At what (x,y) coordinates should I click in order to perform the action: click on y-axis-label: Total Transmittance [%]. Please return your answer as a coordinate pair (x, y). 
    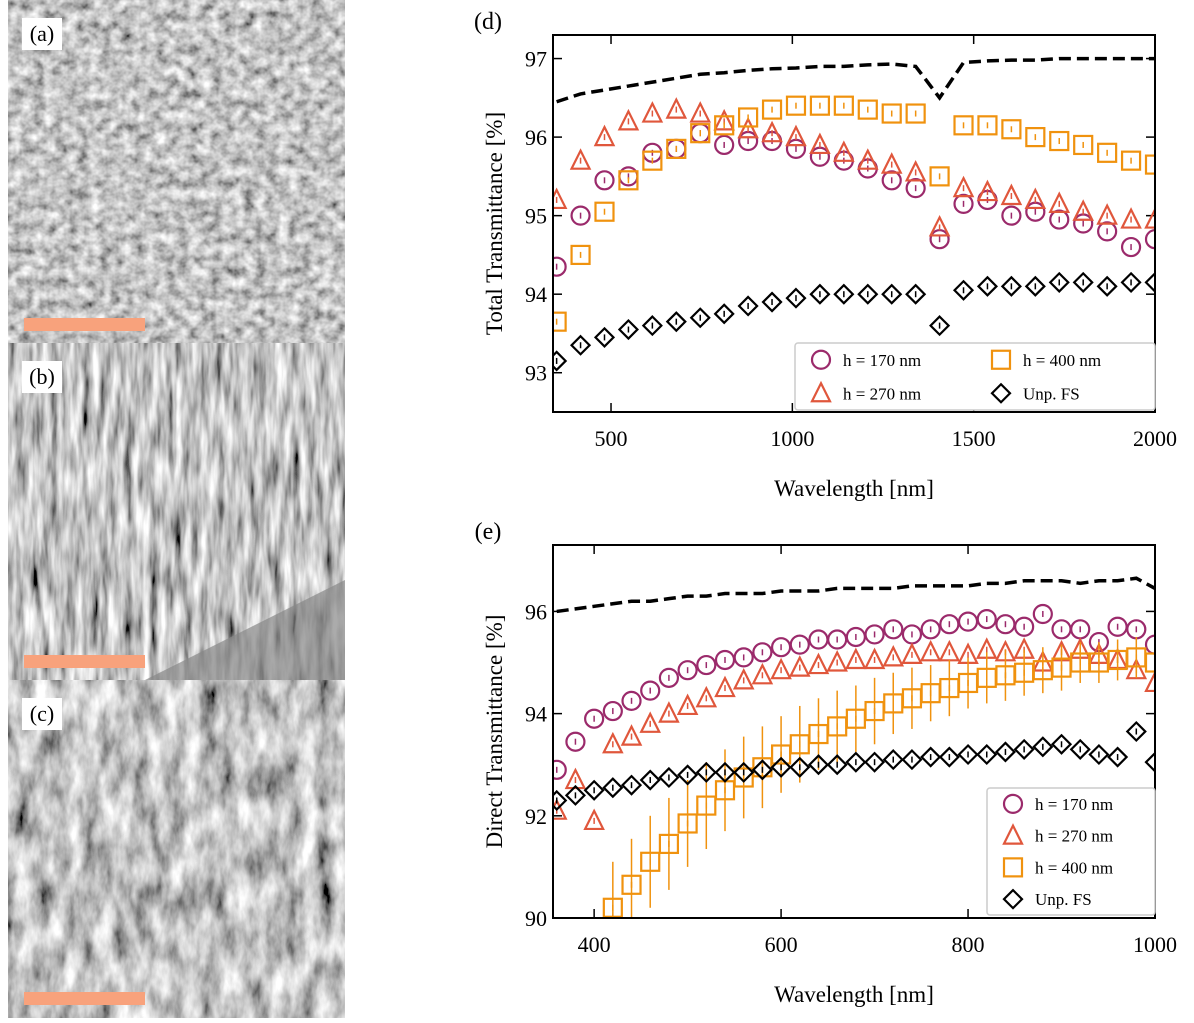
    Looking at the image, I should click on (494, 223).